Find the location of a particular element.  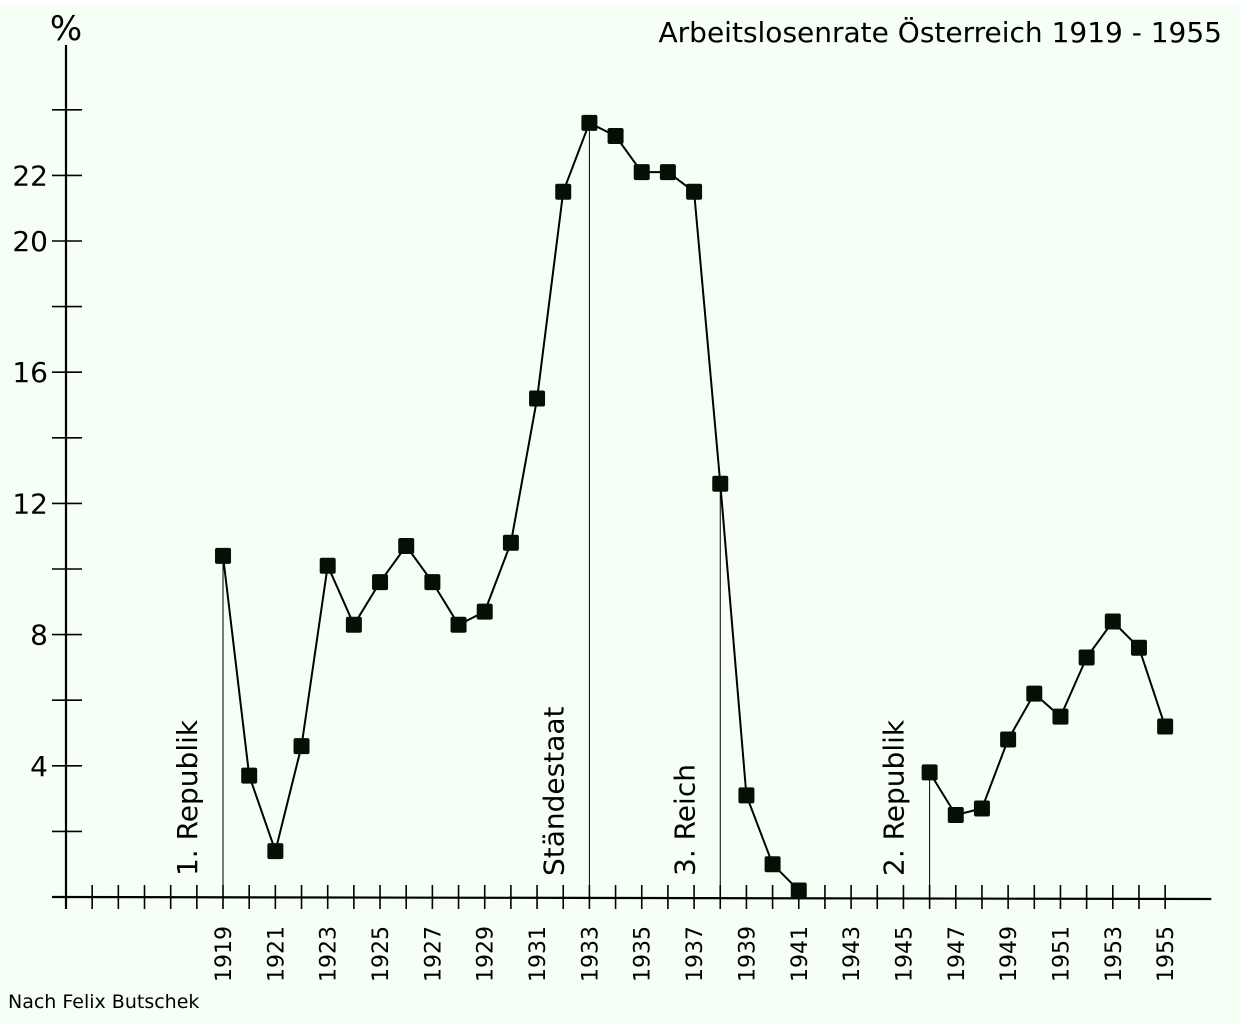

x-tick-label: 1951 is located at coordinates (1061, 954).